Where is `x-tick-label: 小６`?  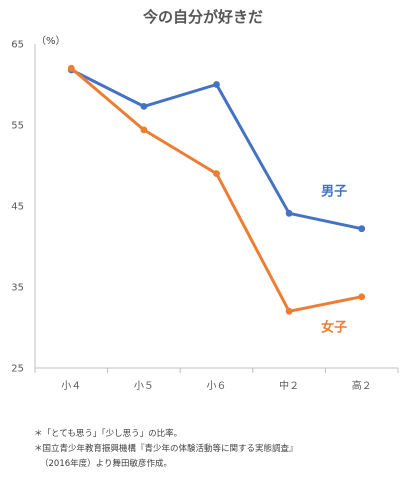 x-tick-label: 小６ is located at coordinates (217, 386).